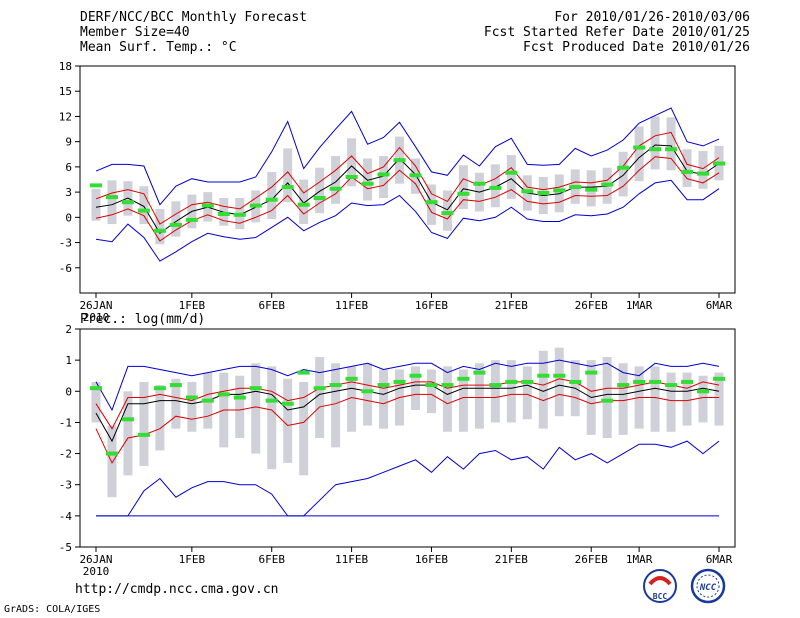 Image resolution: width=800 pixels, height=618 pixels. Describe the element at coordinates (95, 559) in the screenshot. I see `prec-x-tick-label: 26JAN` at that location.